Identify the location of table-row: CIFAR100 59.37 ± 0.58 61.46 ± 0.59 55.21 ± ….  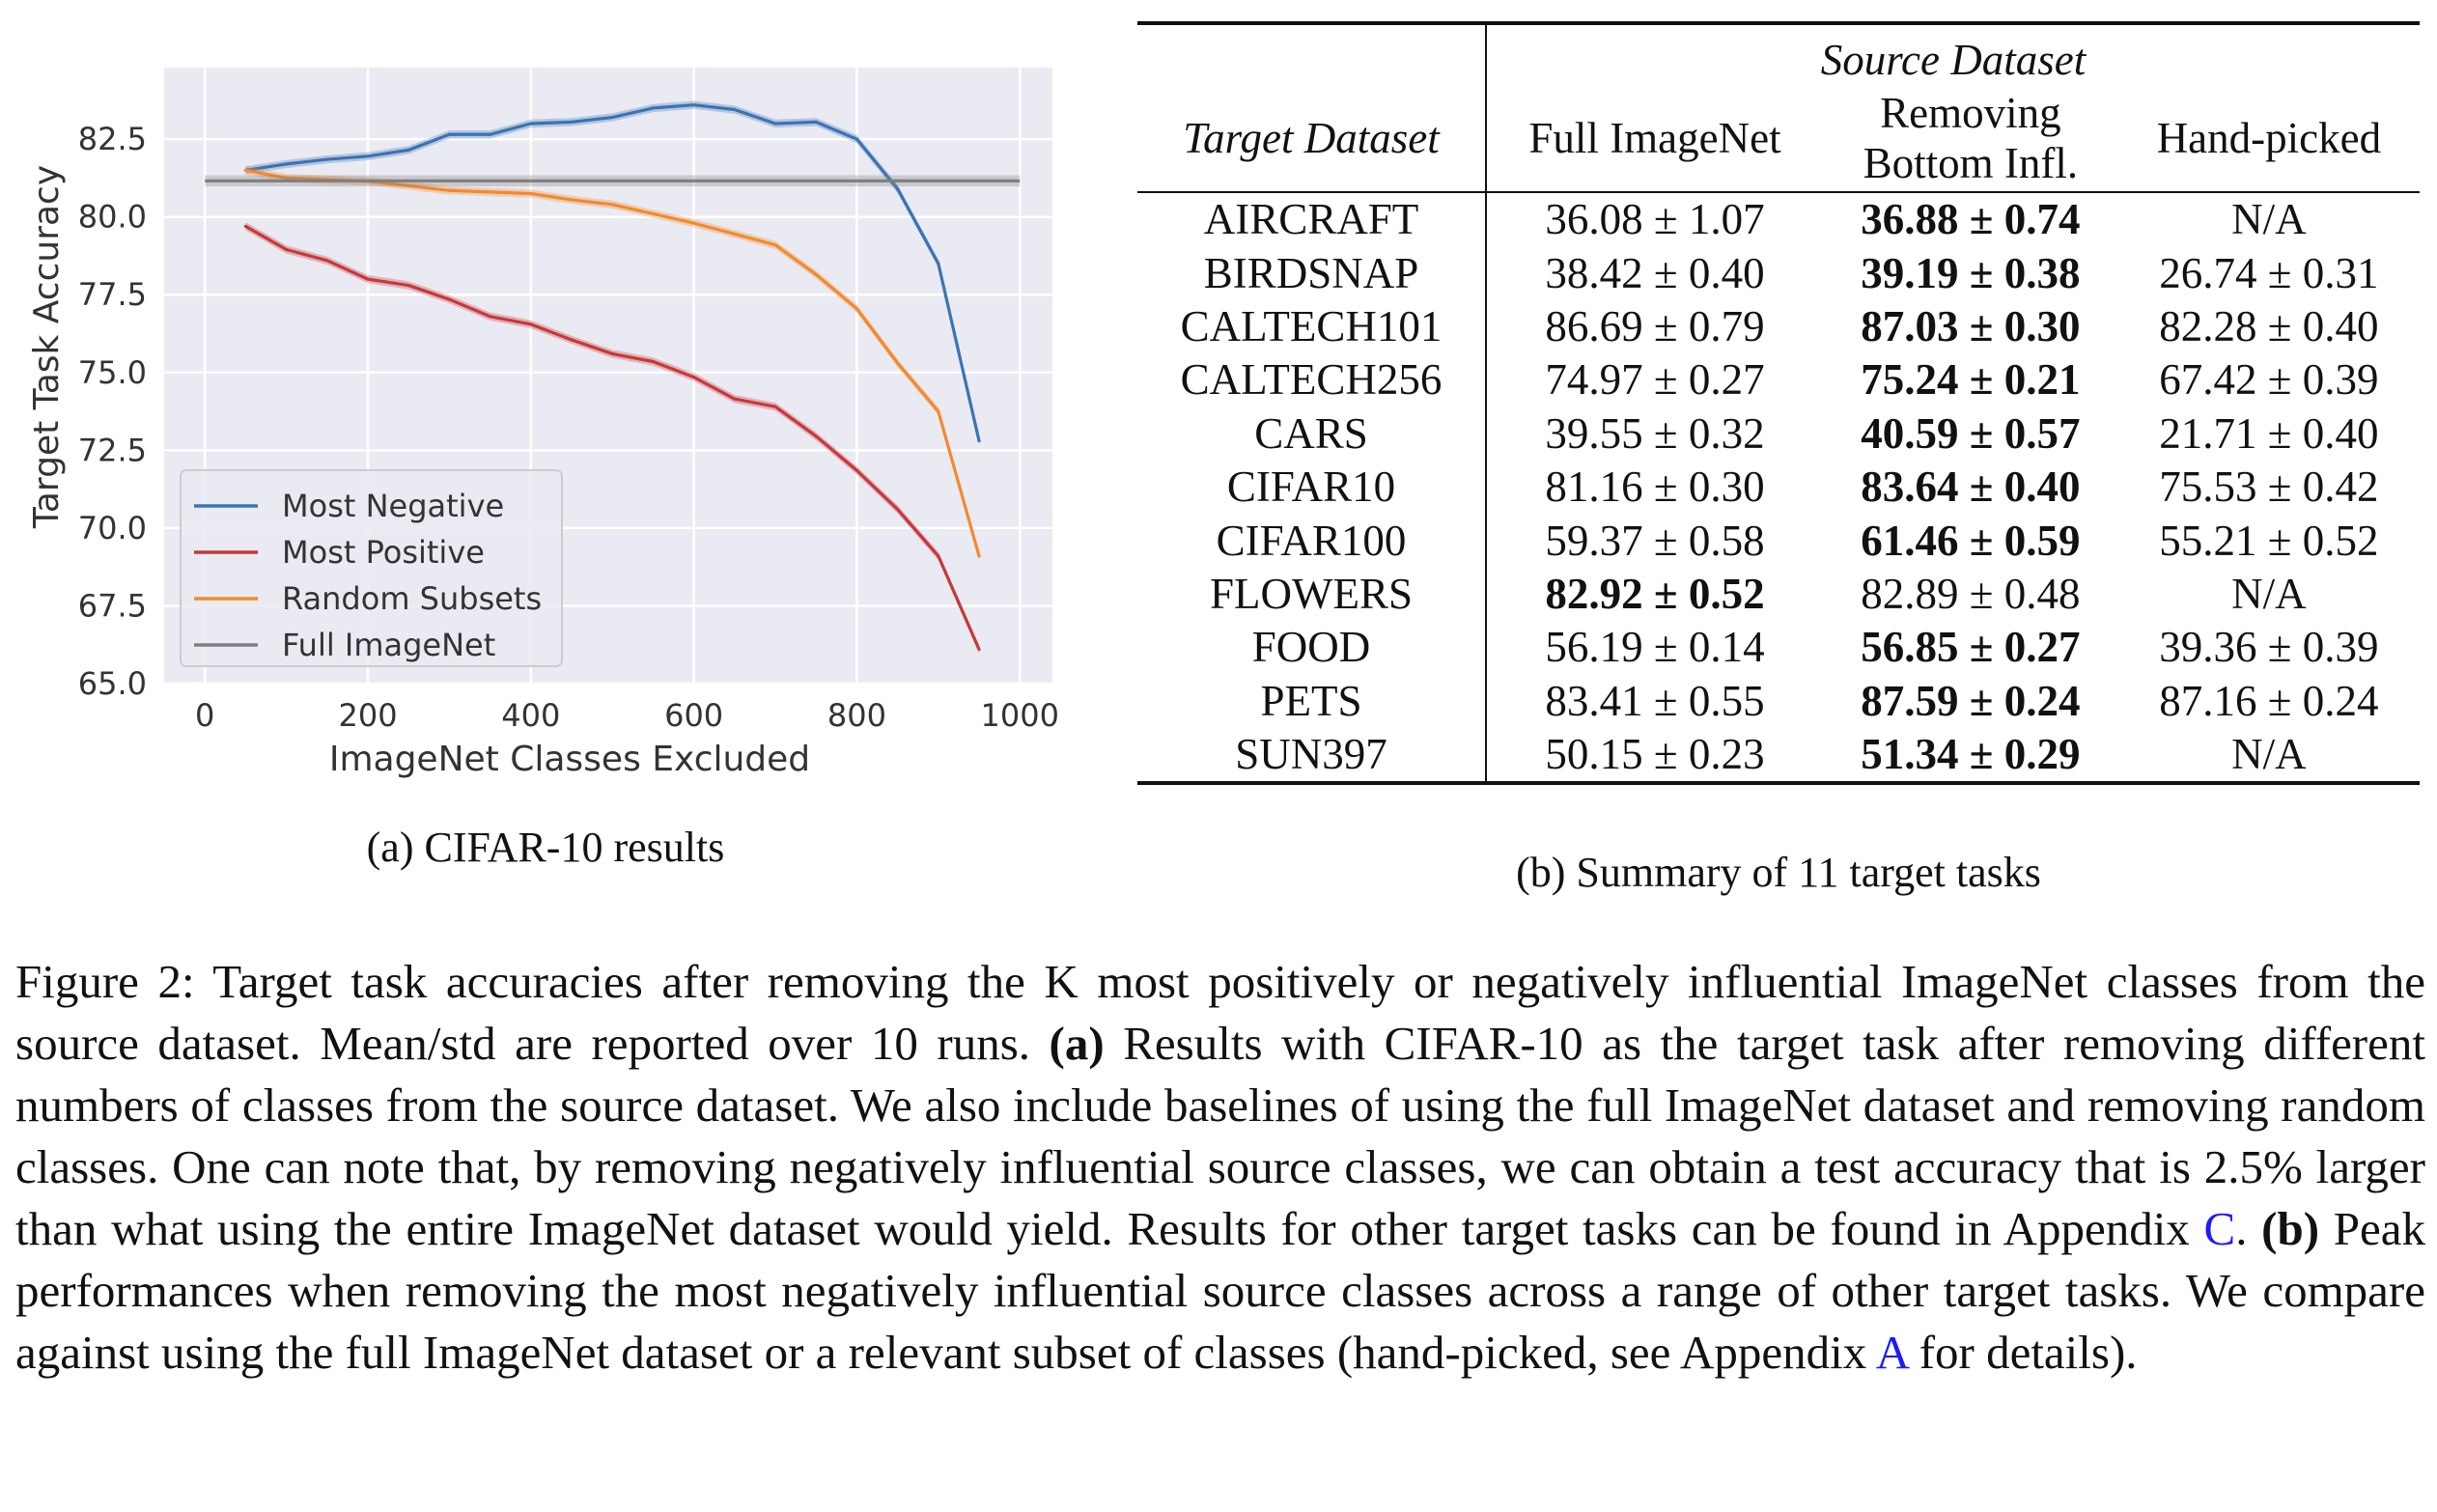
(1778, 541).